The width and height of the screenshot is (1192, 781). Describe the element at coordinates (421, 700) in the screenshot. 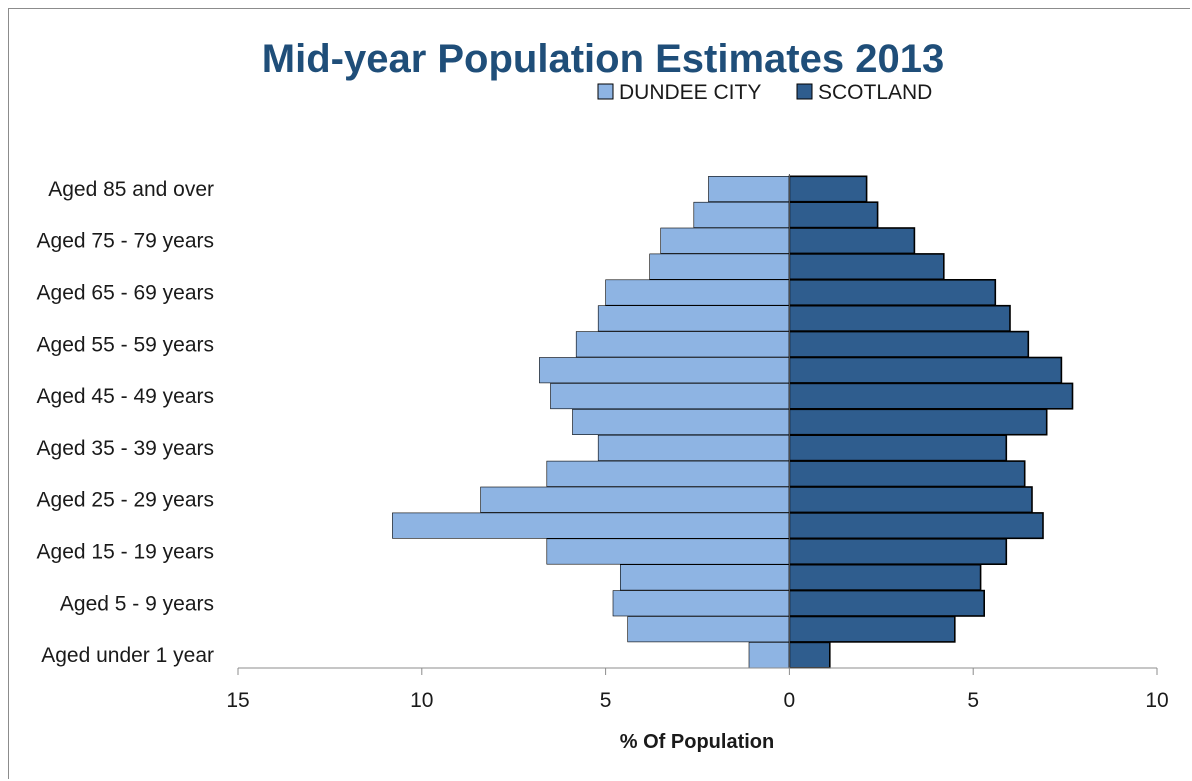

I see `x-tick-label-1: 10` at that location.